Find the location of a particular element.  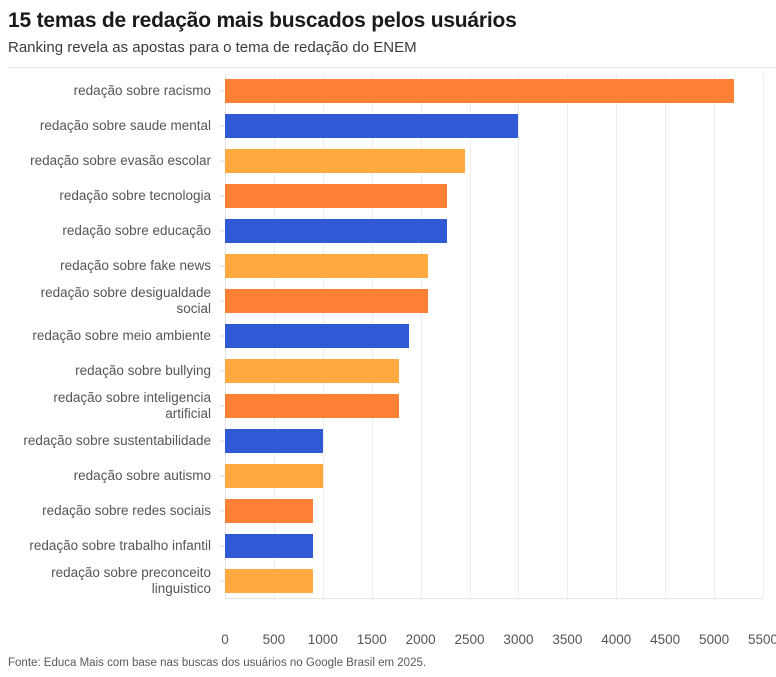

bar-row: redação sobre preconceito linguistico is located at coordinates (388, 581).